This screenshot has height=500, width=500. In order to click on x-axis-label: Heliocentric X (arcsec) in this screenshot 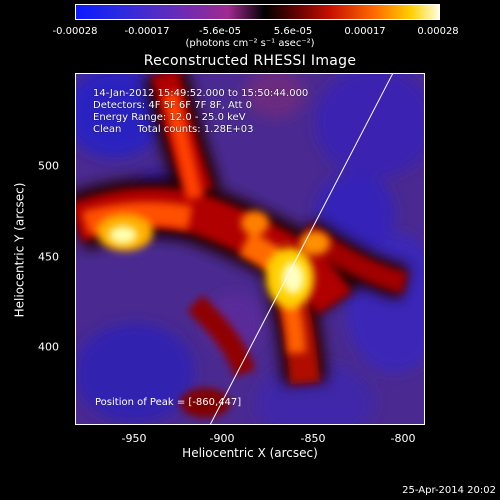, I will do `click(250, 453)`.